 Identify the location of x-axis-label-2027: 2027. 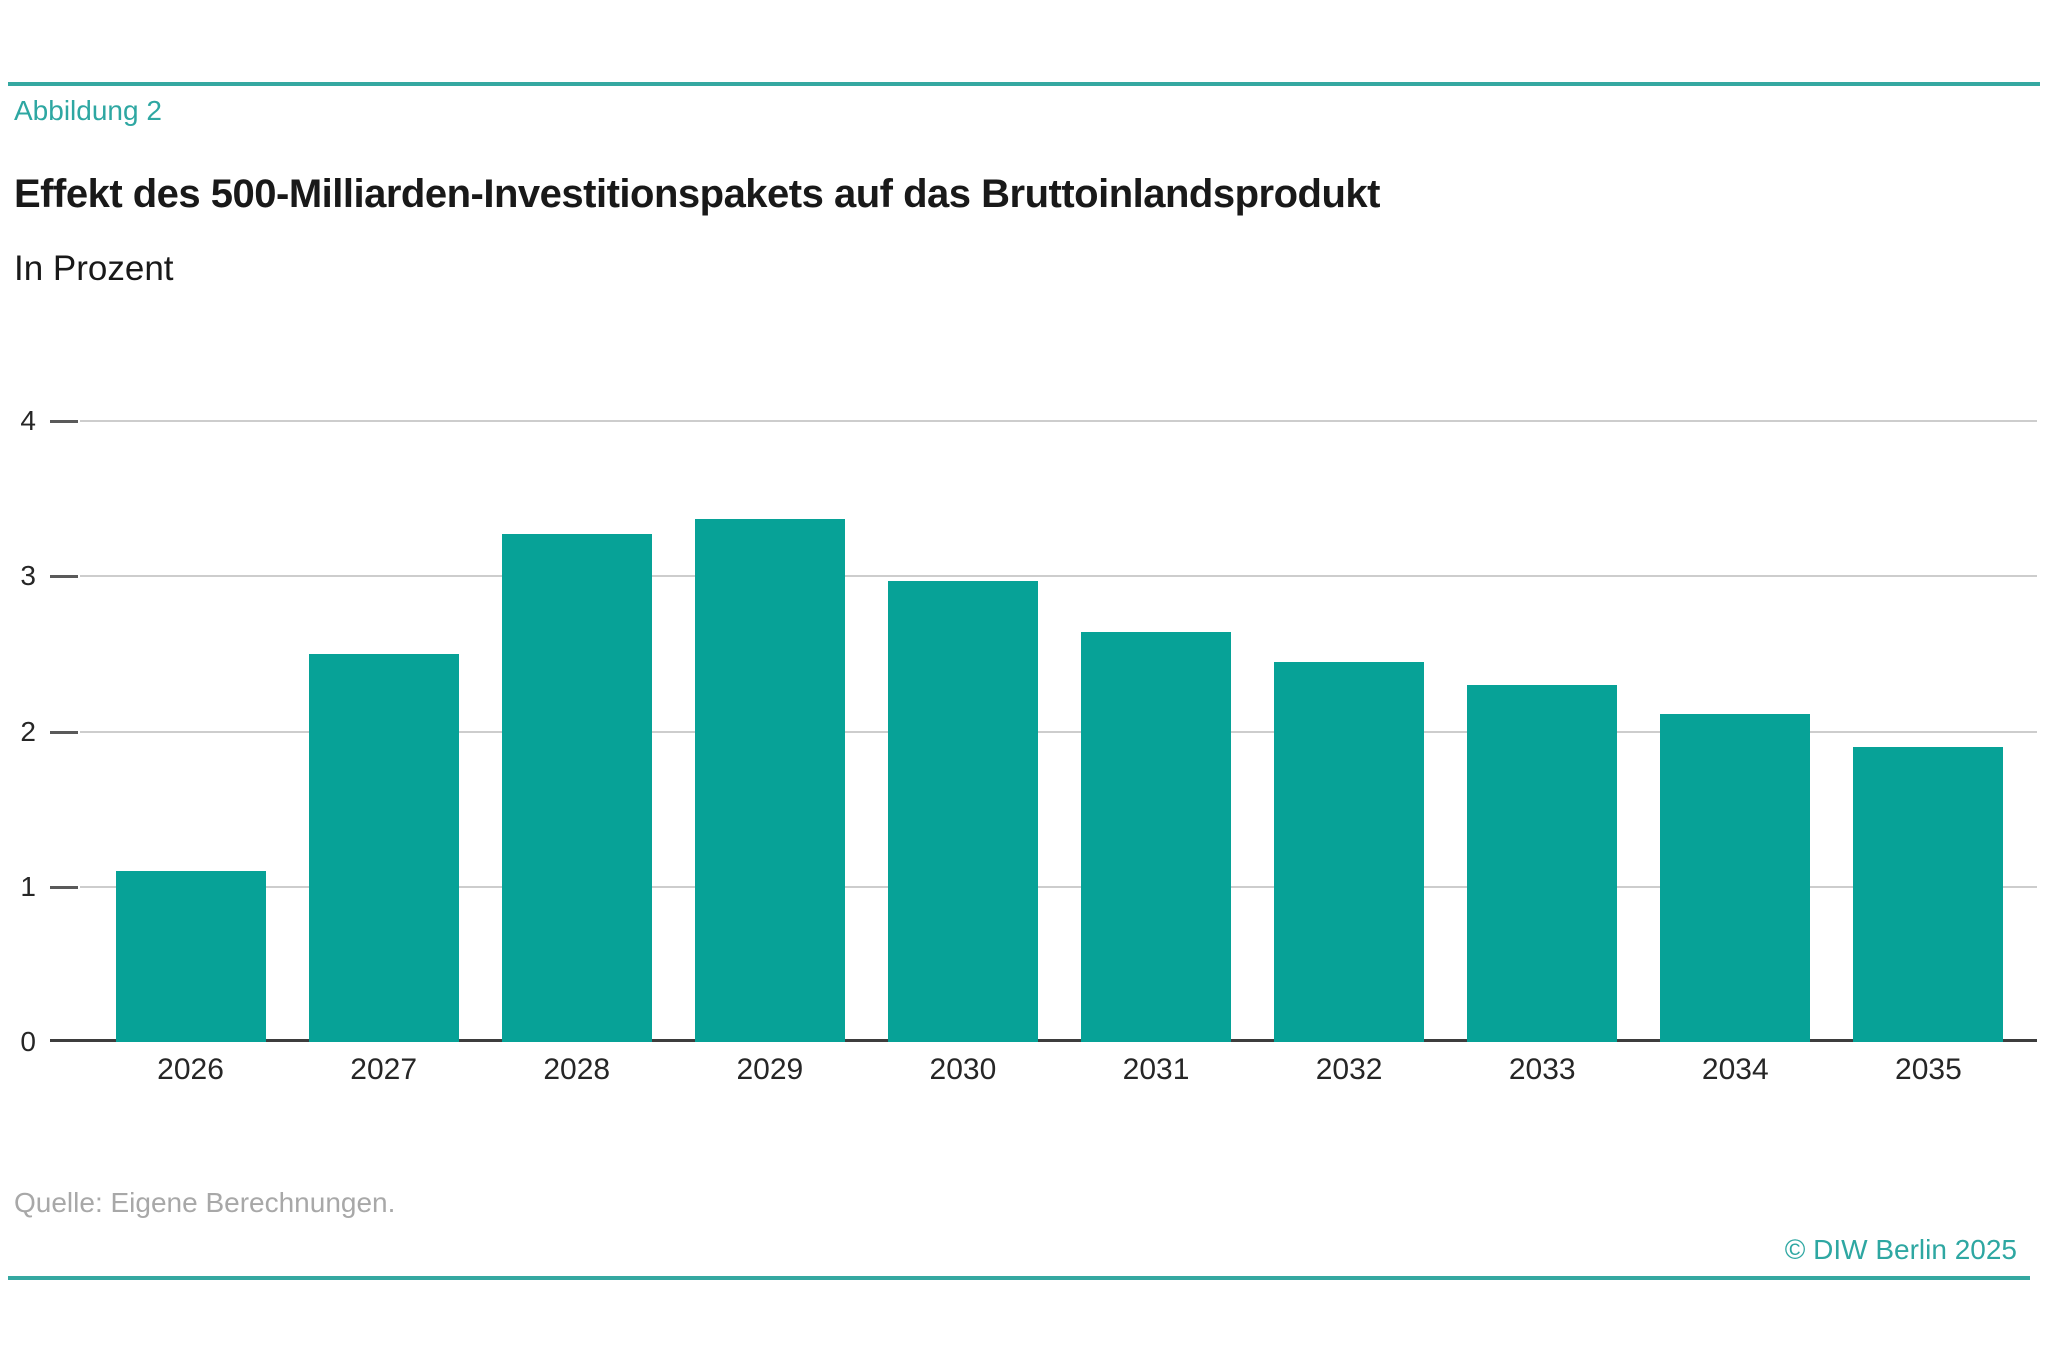
(384, 1069).